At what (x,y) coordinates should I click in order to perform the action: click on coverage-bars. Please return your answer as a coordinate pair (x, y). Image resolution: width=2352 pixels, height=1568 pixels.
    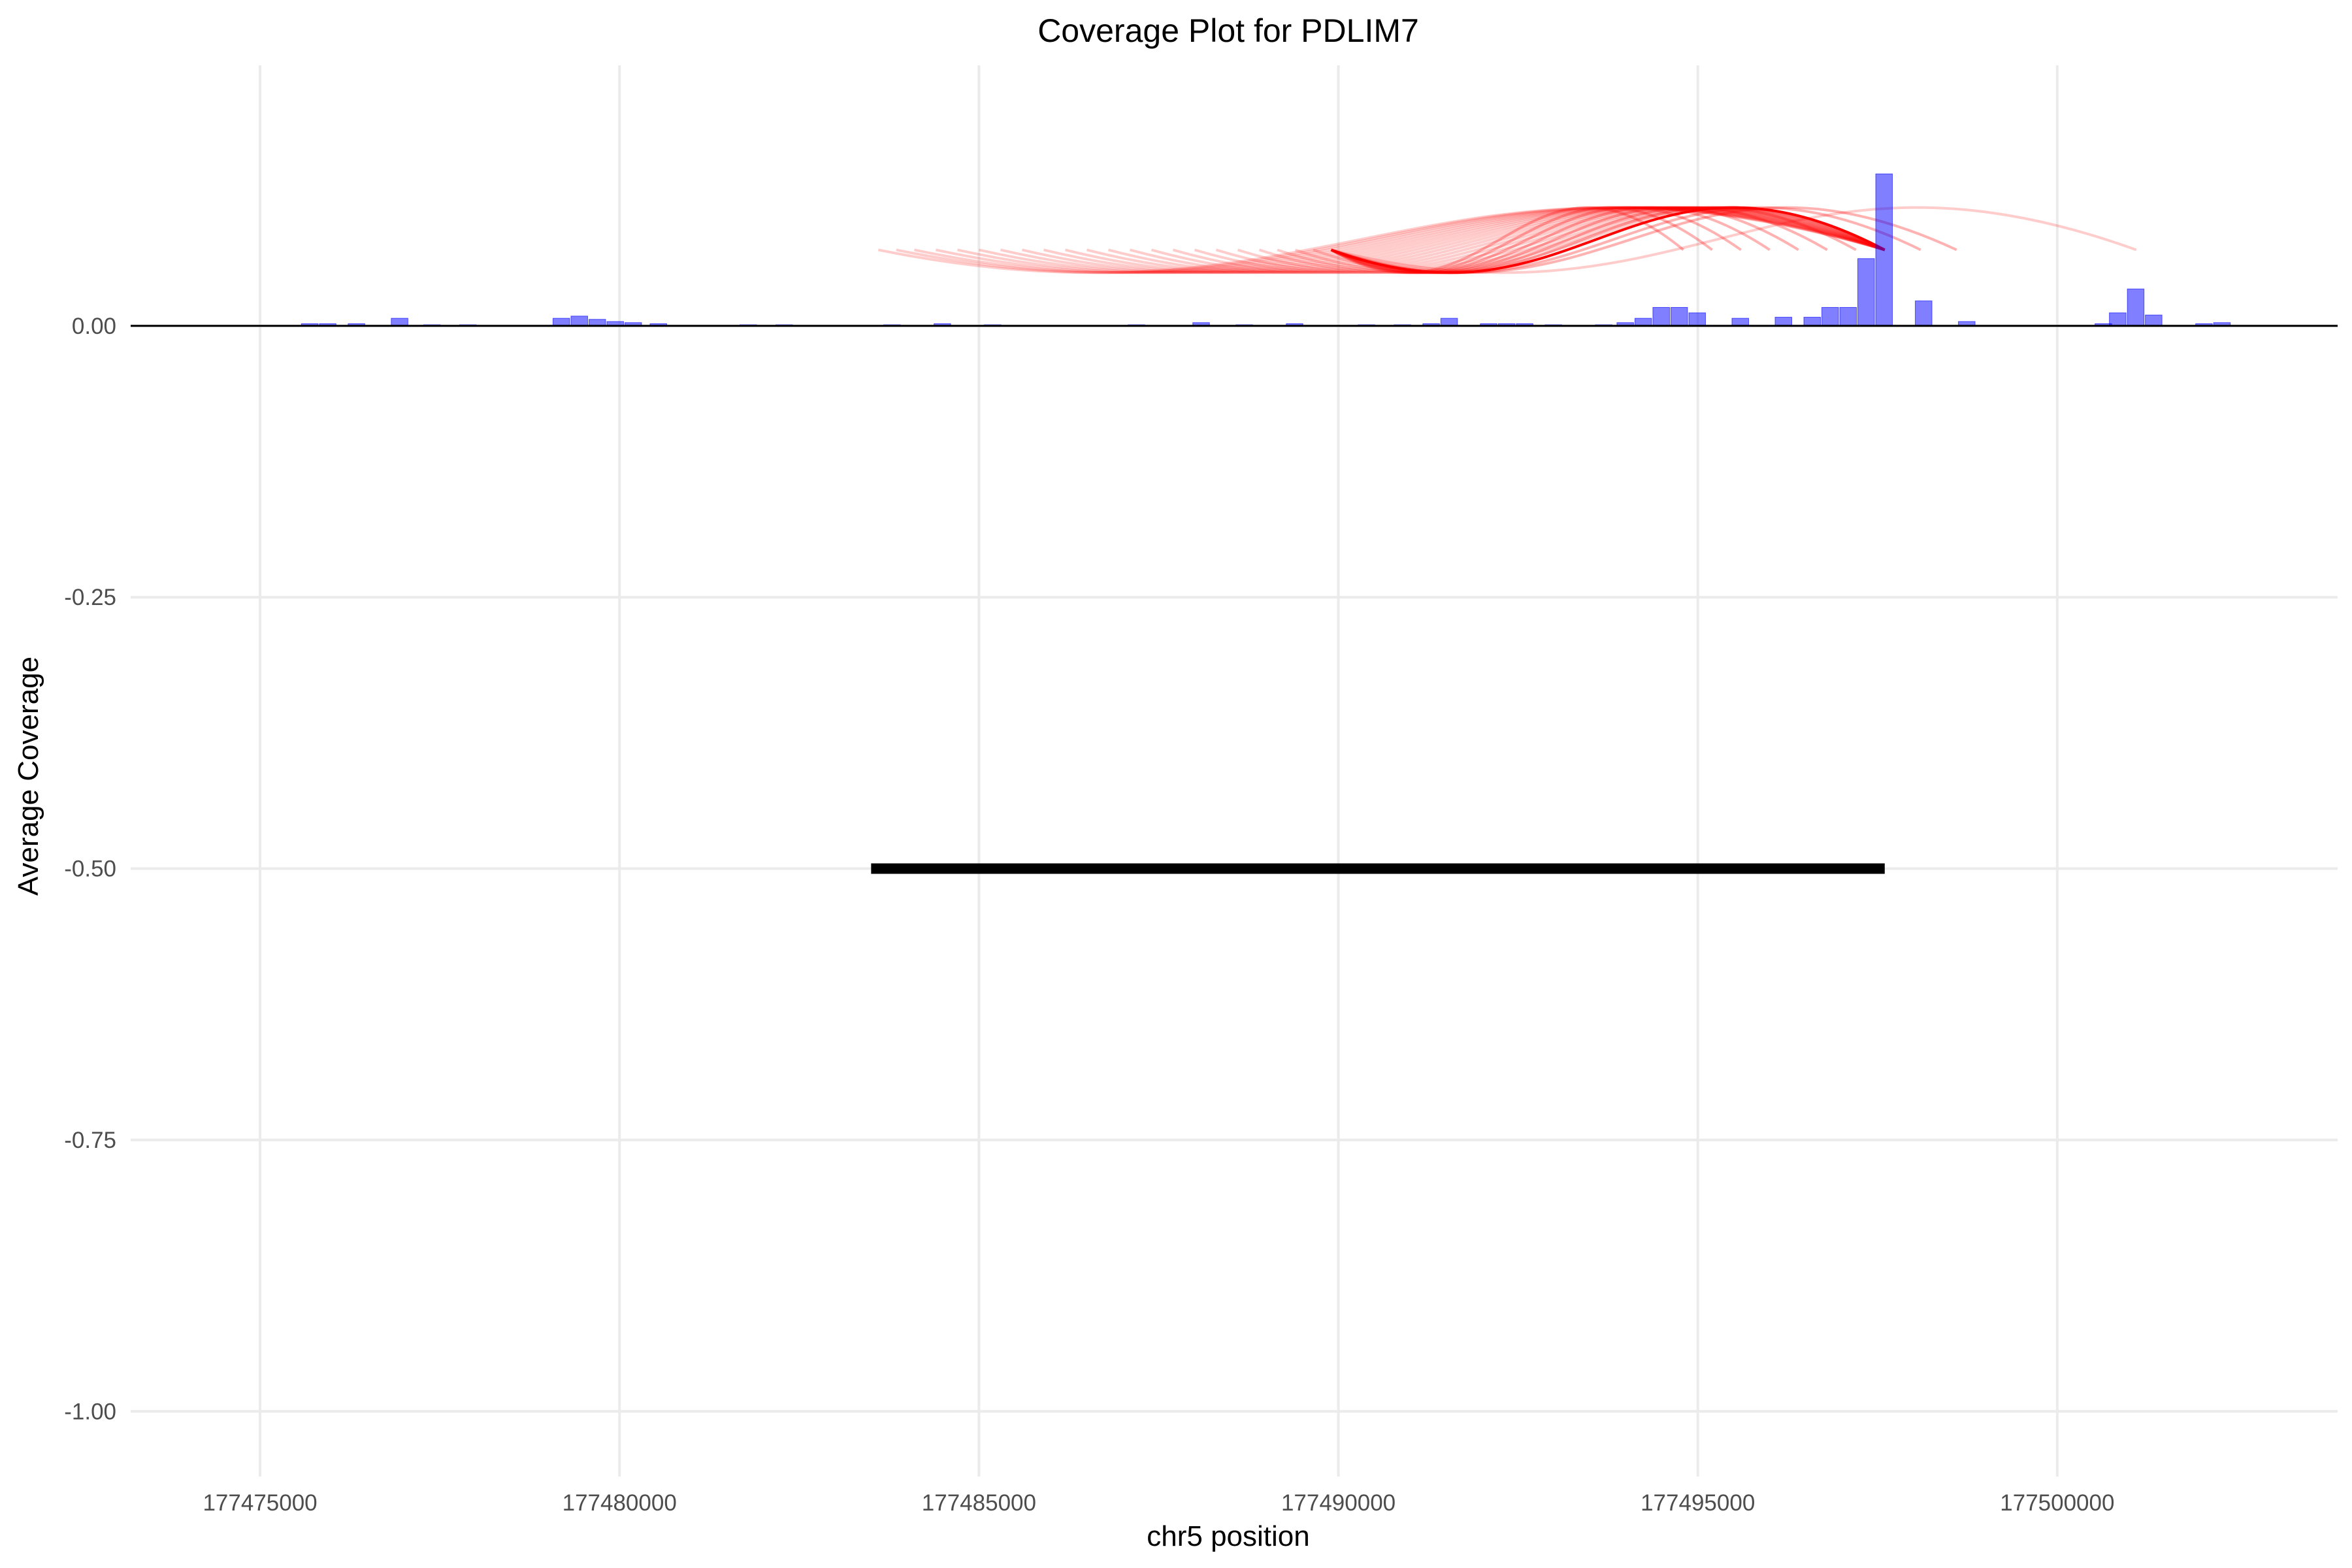
    Looking at the image, I should click on (1266, 250).